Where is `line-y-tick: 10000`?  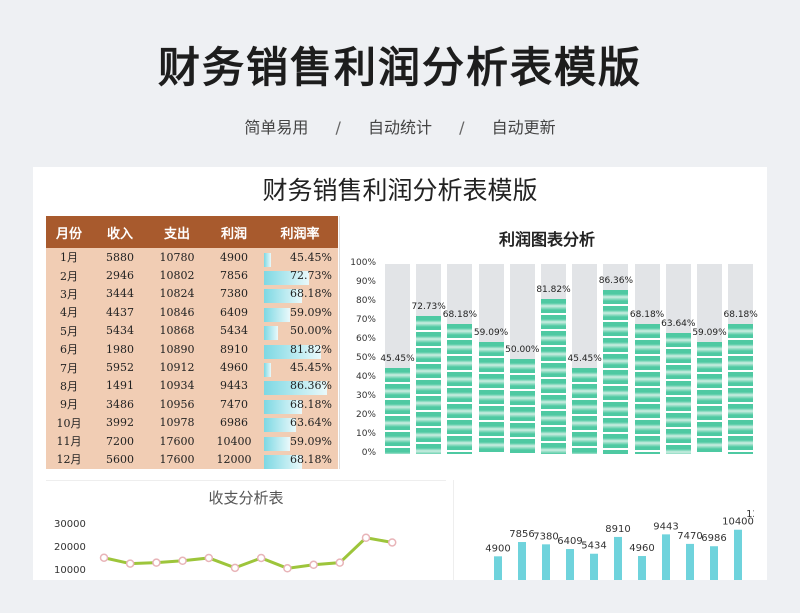
line-y-tick: 10000 is located at coordinates (70, 570).